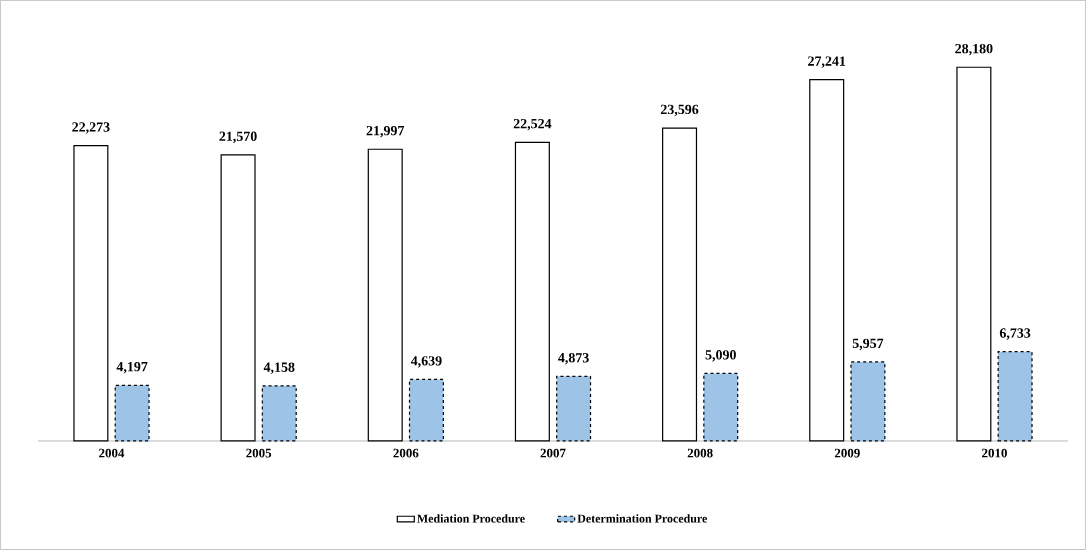  What do you see at coordinates (112, 453) in the screenshot?
I see `x-tick-label: 2004` at bounding box center [112, 453].